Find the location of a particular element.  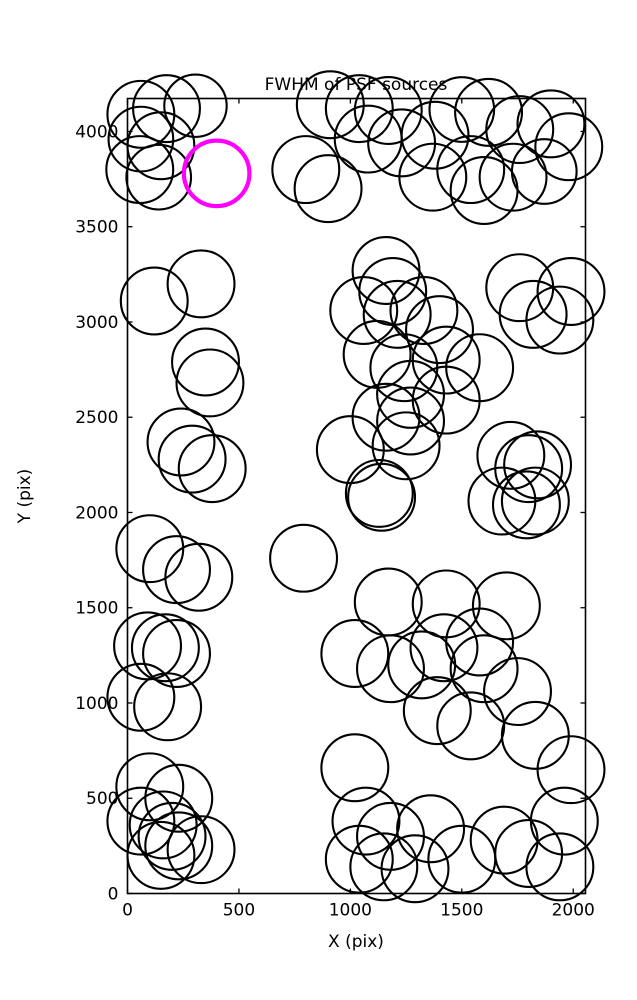

y-tick-label: 3000 is located at coordinates (96, 323).